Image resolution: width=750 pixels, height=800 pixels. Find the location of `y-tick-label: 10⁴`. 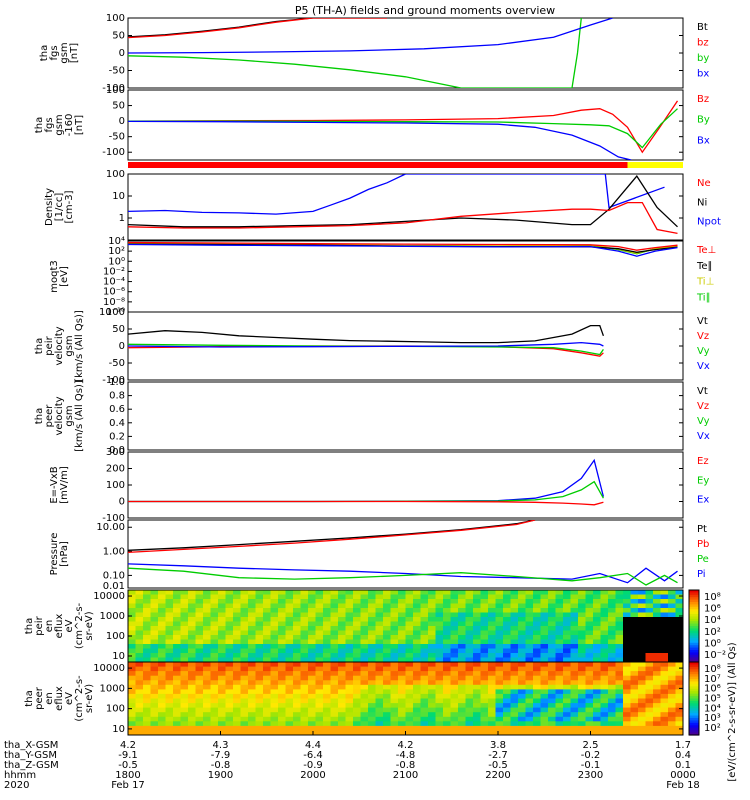

y-tick-label: 10⁴ is located at coordinates (116, 241).